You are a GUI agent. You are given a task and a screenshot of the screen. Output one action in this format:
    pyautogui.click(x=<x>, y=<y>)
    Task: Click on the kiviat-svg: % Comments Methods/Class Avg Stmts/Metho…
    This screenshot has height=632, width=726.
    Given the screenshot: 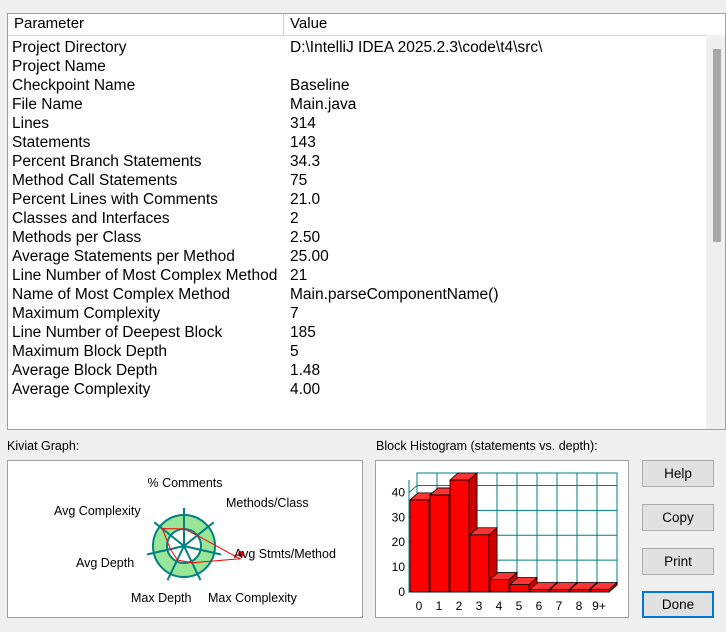 What is the action you would take?
    pyautogui.click(x=195, y=540)
    